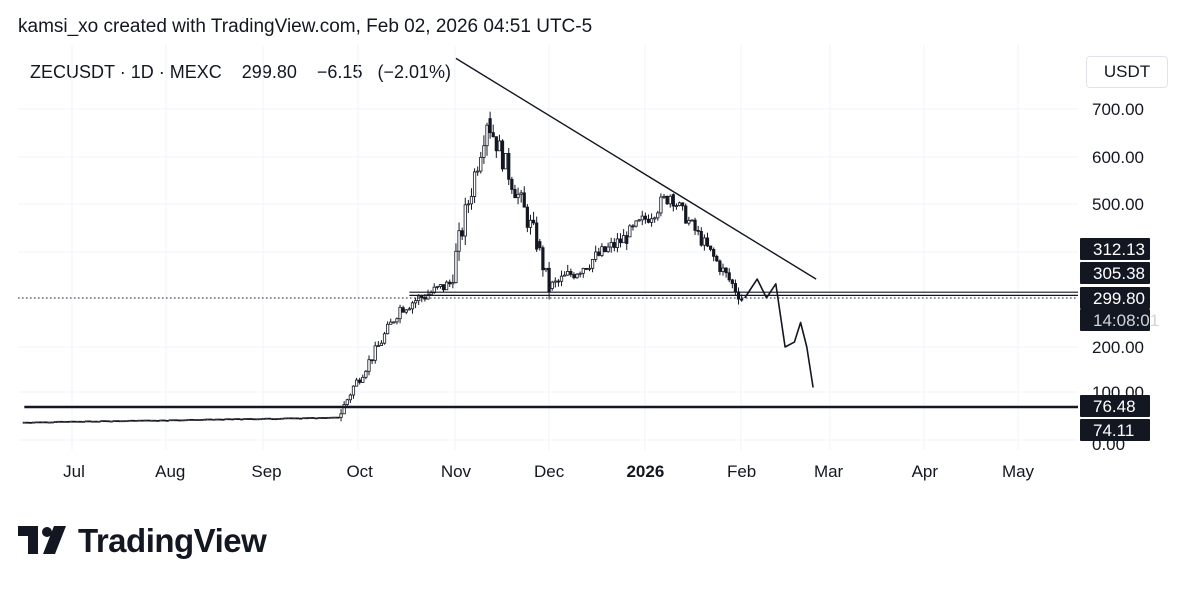  Describe the element at coordinates (549, 471) in the screenshot. I see `x-tick-label: Dec` at that location.